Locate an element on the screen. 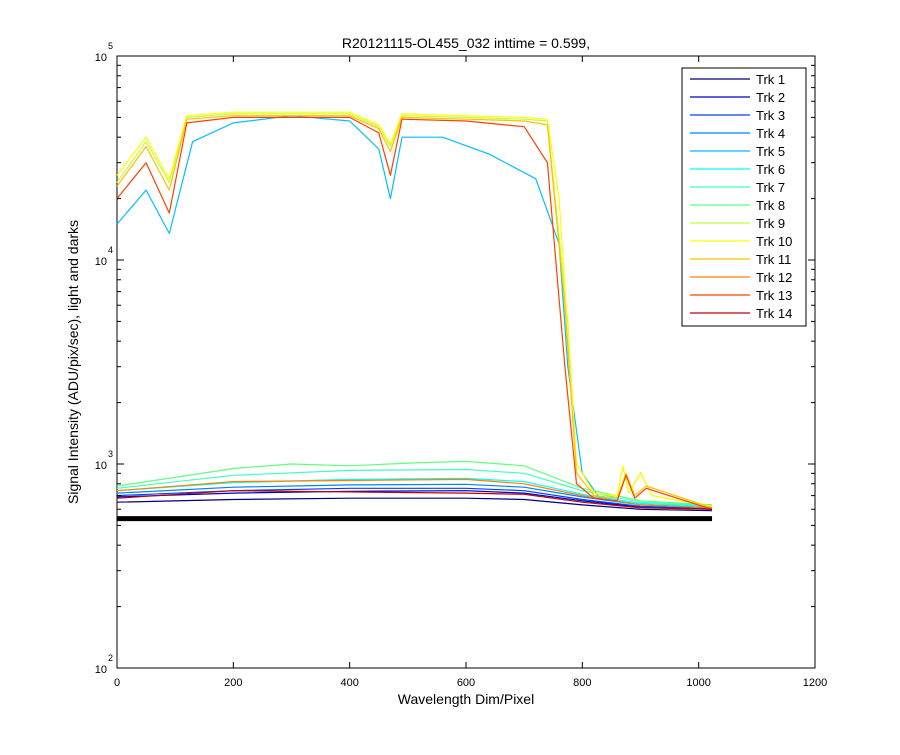 The width and height of the screenshot is (900, 755). legend-label: Trk 5 is located at coordinates (770, 151).